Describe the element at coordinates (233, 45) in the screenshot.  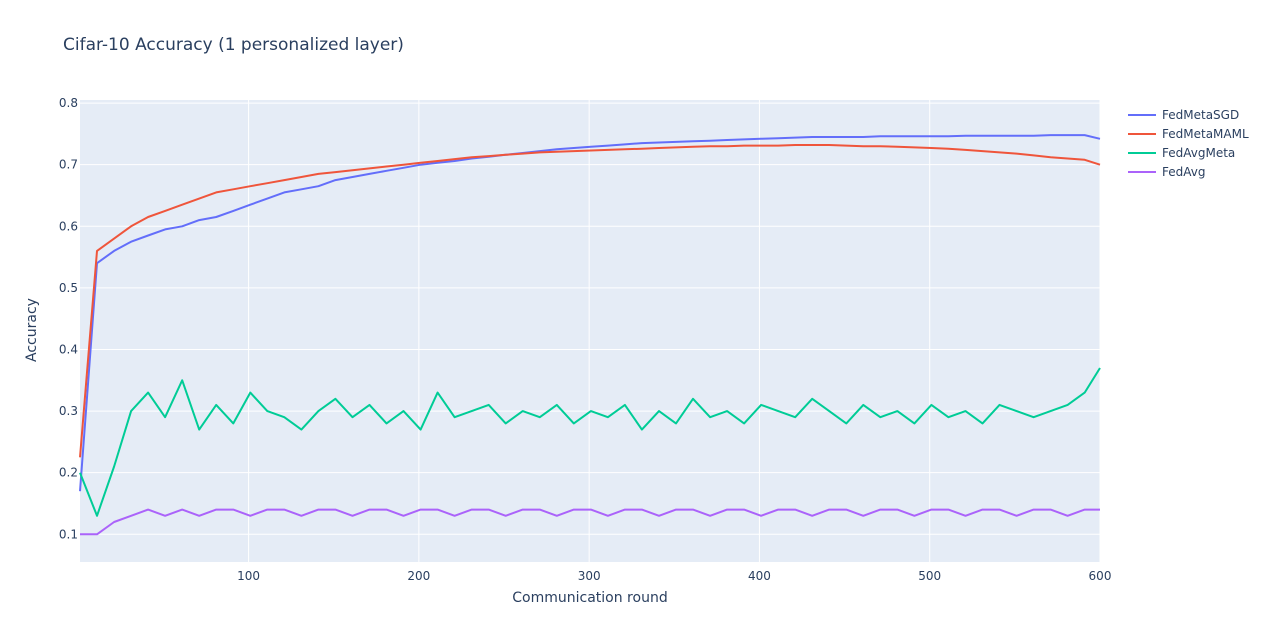
I see `chart-title: Cifar-10 Accuracy (1 personalized layer)` at that location.